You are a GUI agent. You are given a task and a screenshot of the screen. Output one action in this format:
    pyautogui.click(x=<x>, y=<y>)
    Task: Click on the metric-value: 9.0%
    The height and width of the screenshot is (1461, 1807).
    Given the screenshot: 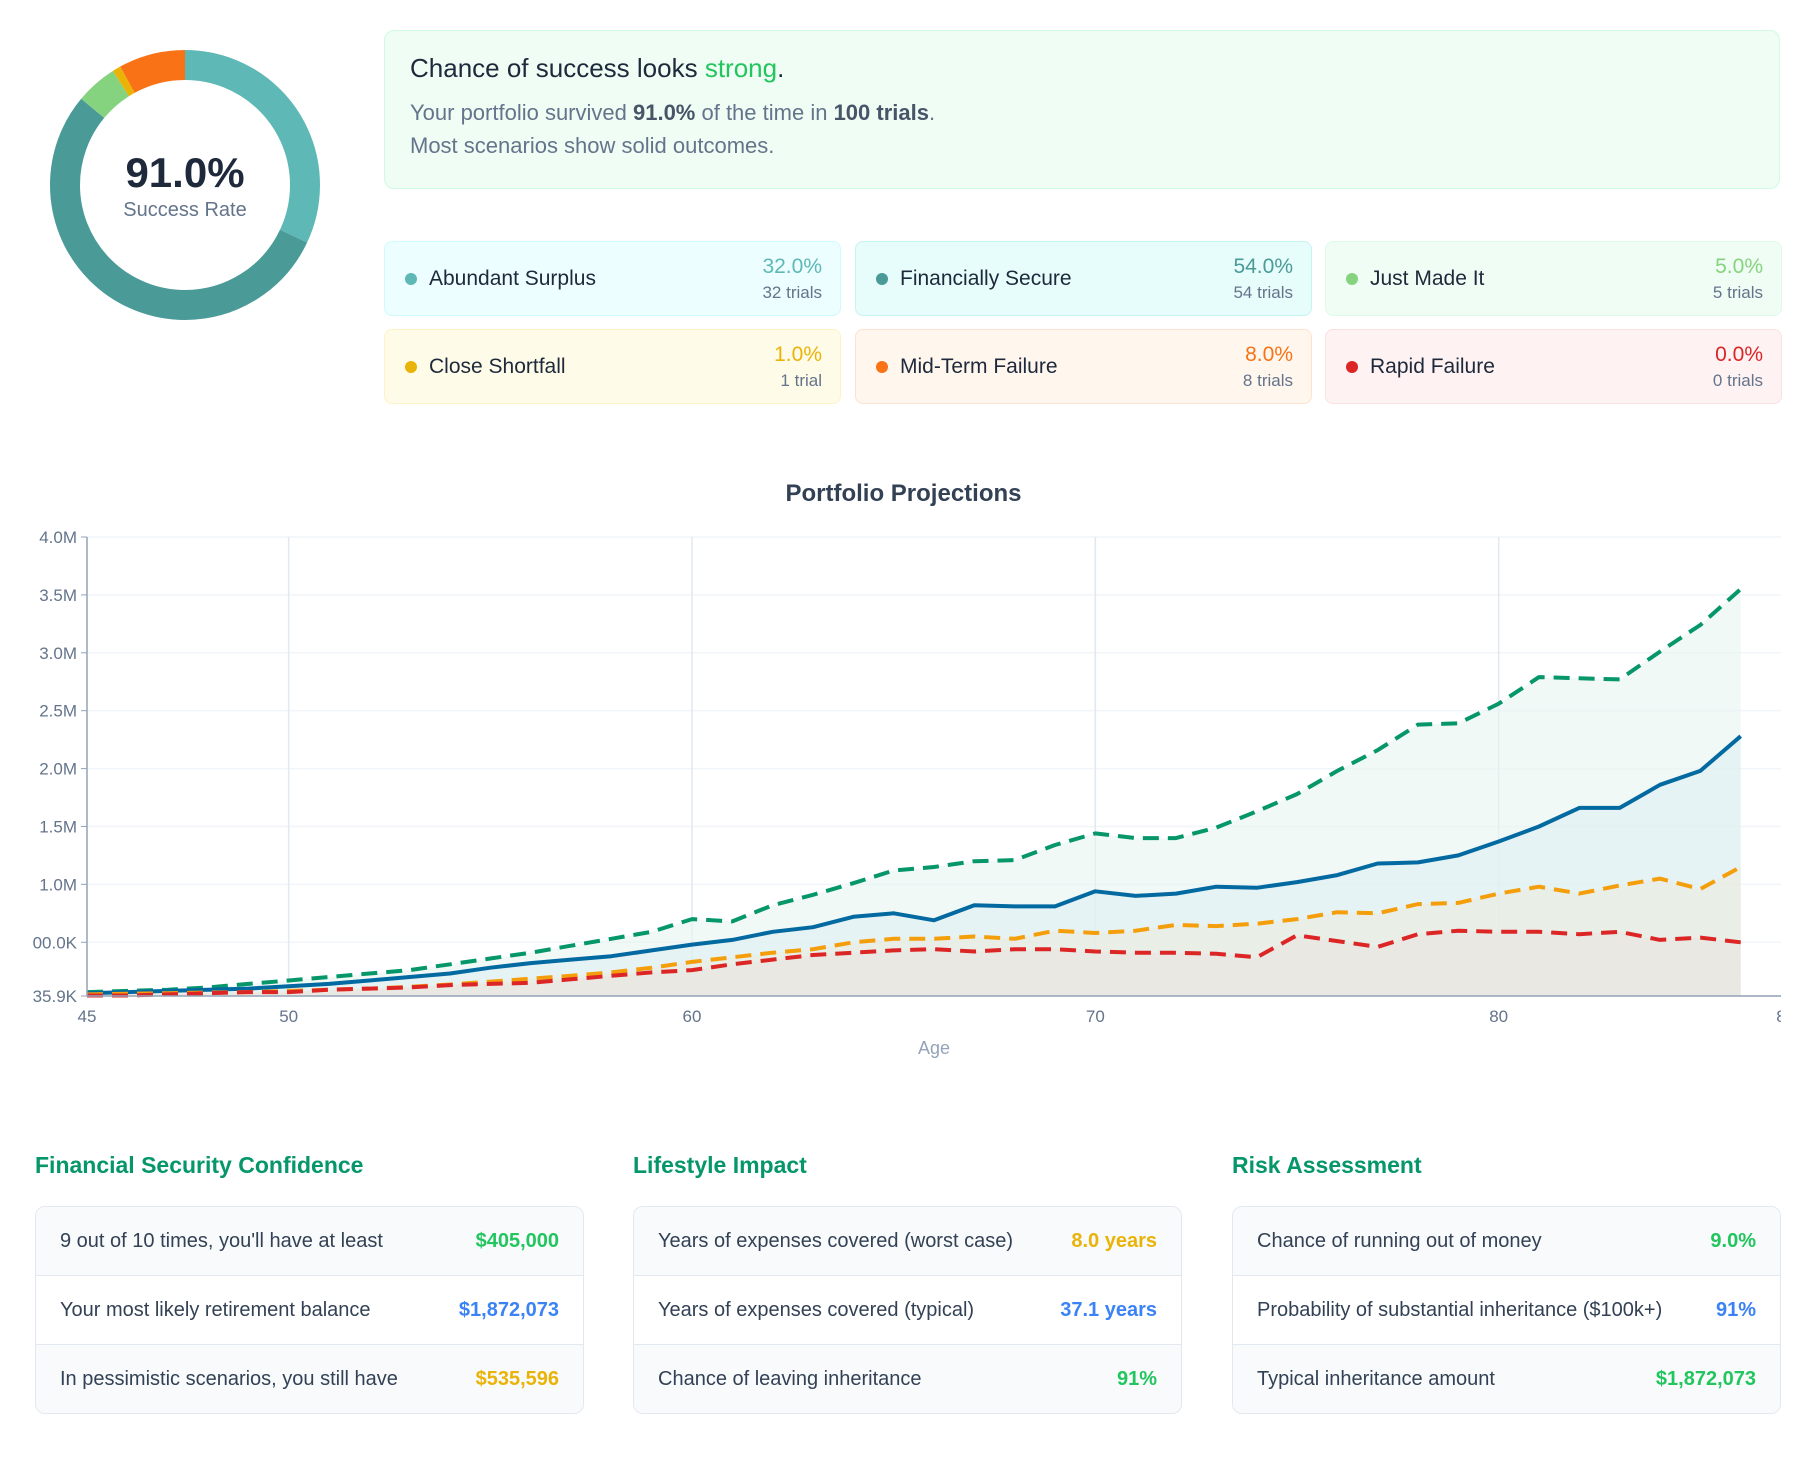 What is the action you would take?
    pyautogui.click(x=1733, y=1241)
    